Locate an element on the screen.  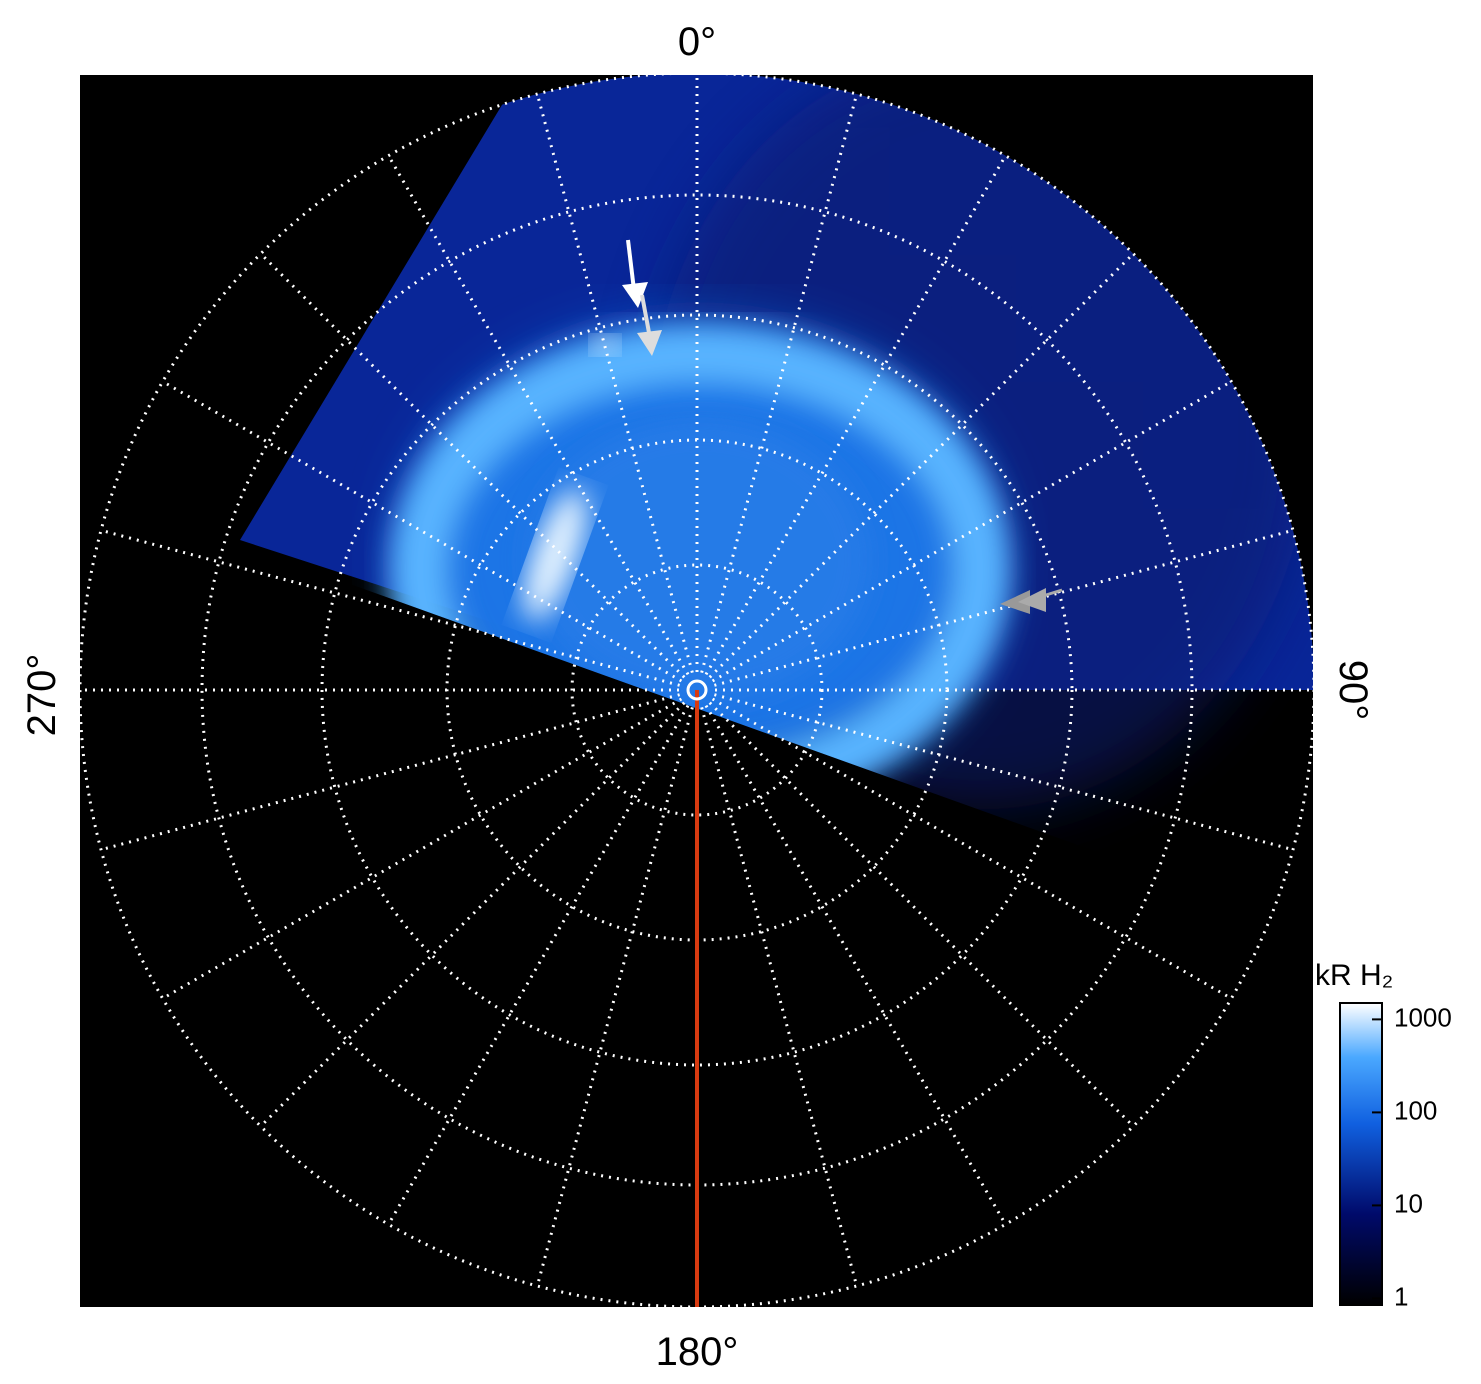
arrow-white is located at coordinates (642, 297).